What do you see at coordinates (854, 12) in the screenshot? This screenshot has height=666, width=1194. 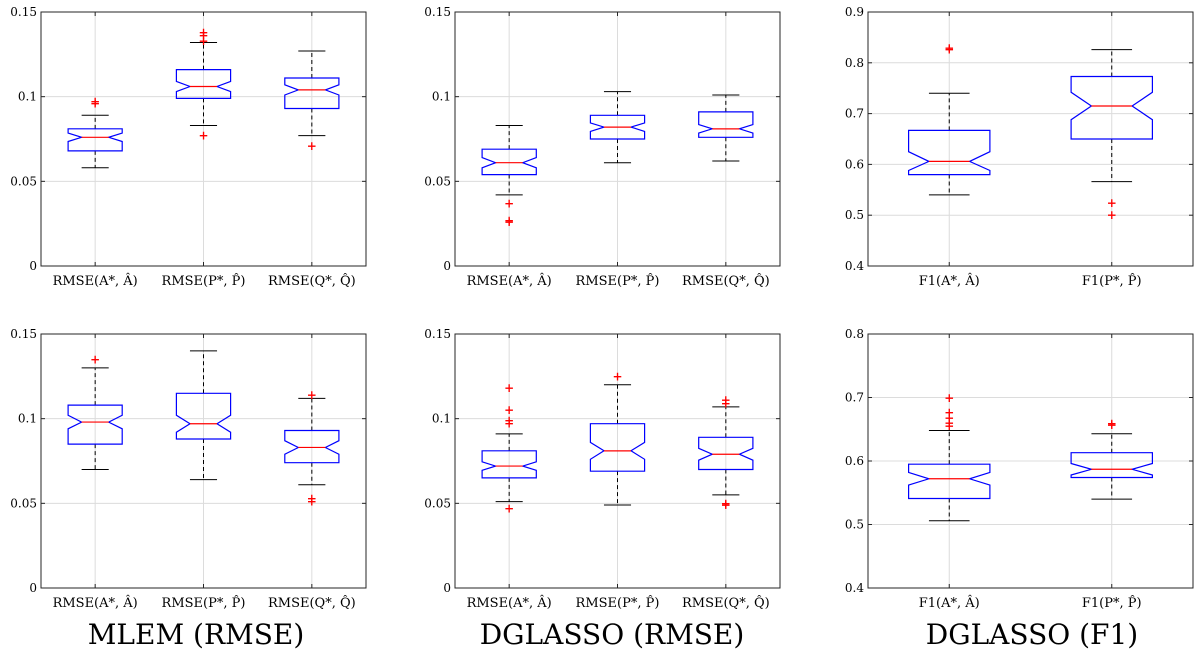 I see `y-tick-label: 0.9` at bounding box center [854, 12].